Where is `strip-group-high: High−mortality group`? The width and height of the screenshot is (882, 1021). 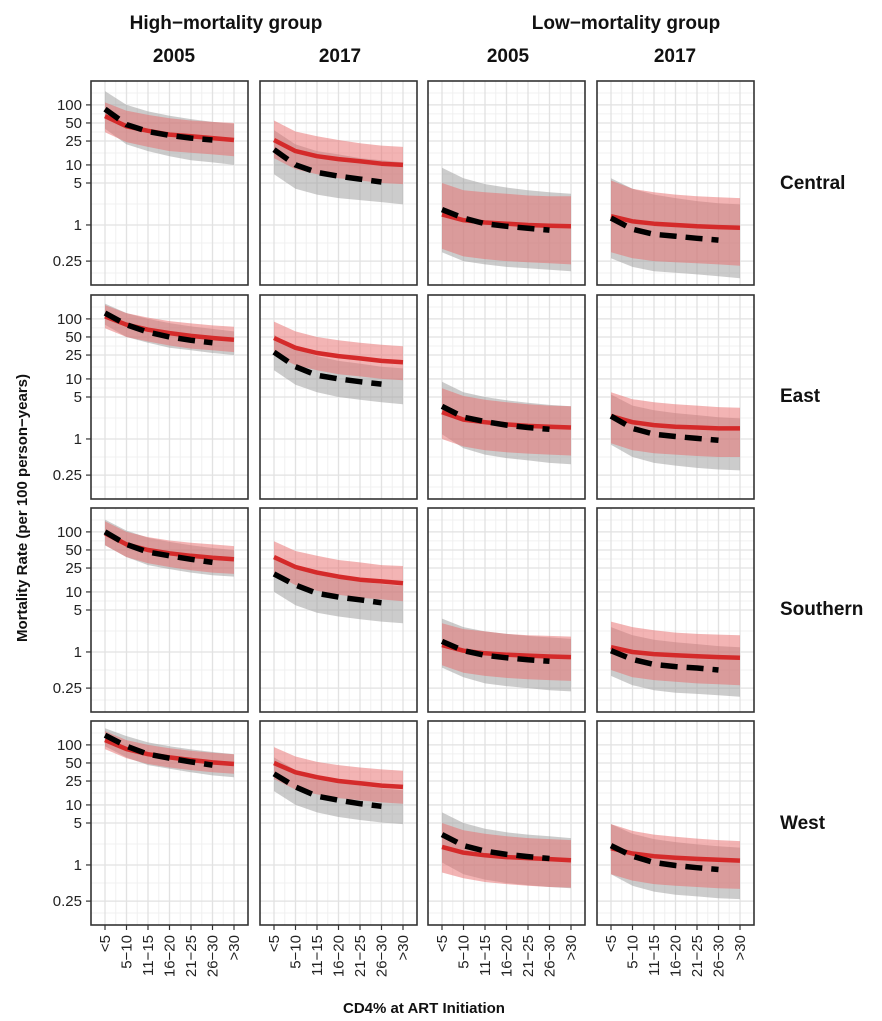
strip-group-high: High−mortality group is located at coordinates (226, 23).